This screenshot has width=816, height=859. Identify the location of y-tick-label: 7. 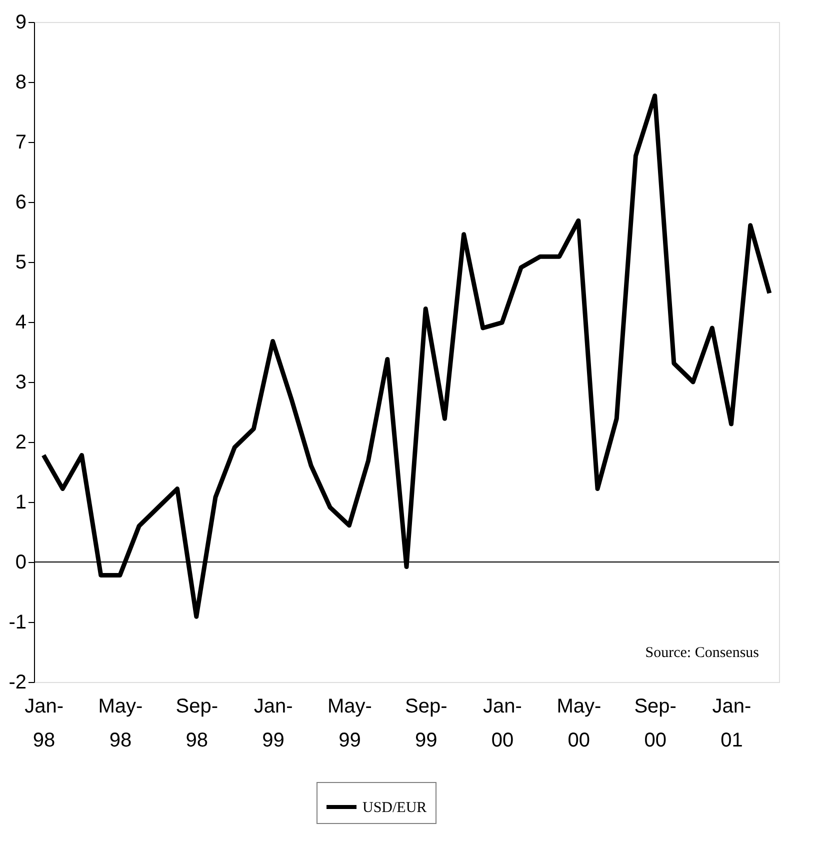
(20, 143).